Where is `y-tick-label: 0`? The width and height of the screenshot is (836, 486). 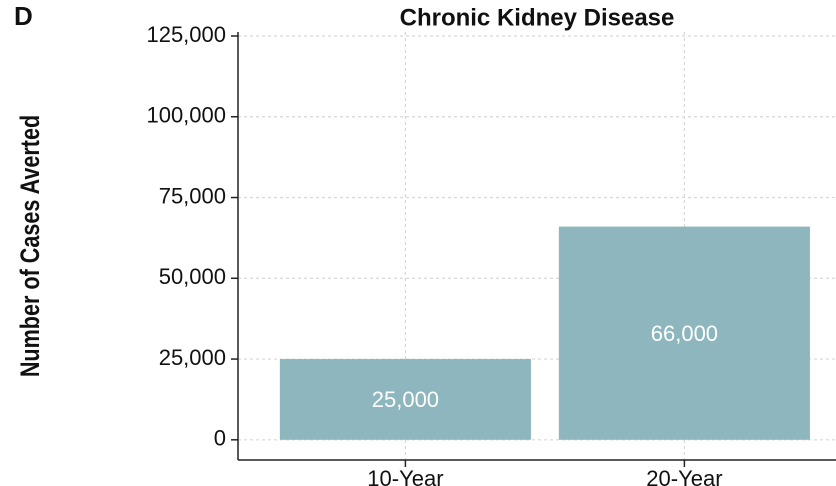 y-tick-label: 0 is located at coordinates (220, 438).